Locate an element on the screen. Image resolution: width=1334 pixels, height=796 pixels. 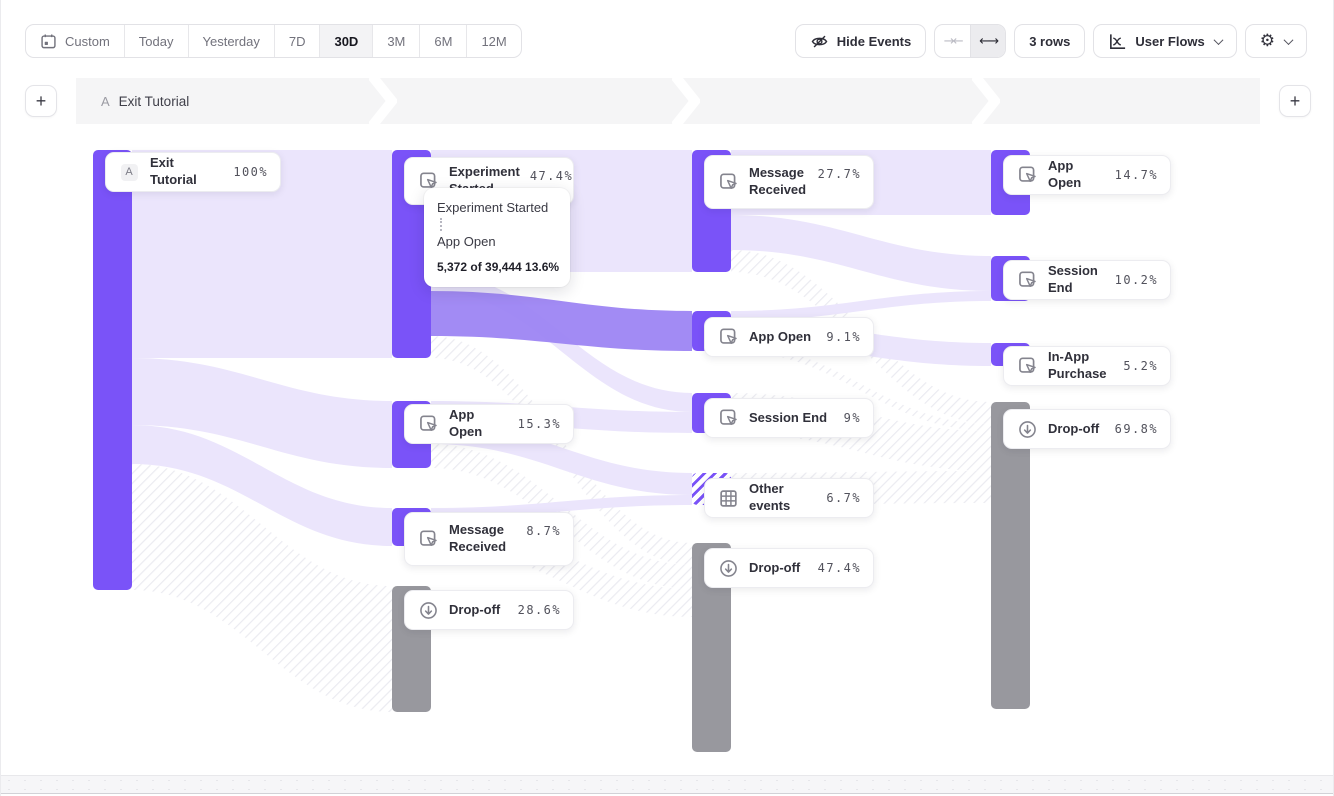
flow-card-percentage: 8.7% is located at coordinates (543, 531).